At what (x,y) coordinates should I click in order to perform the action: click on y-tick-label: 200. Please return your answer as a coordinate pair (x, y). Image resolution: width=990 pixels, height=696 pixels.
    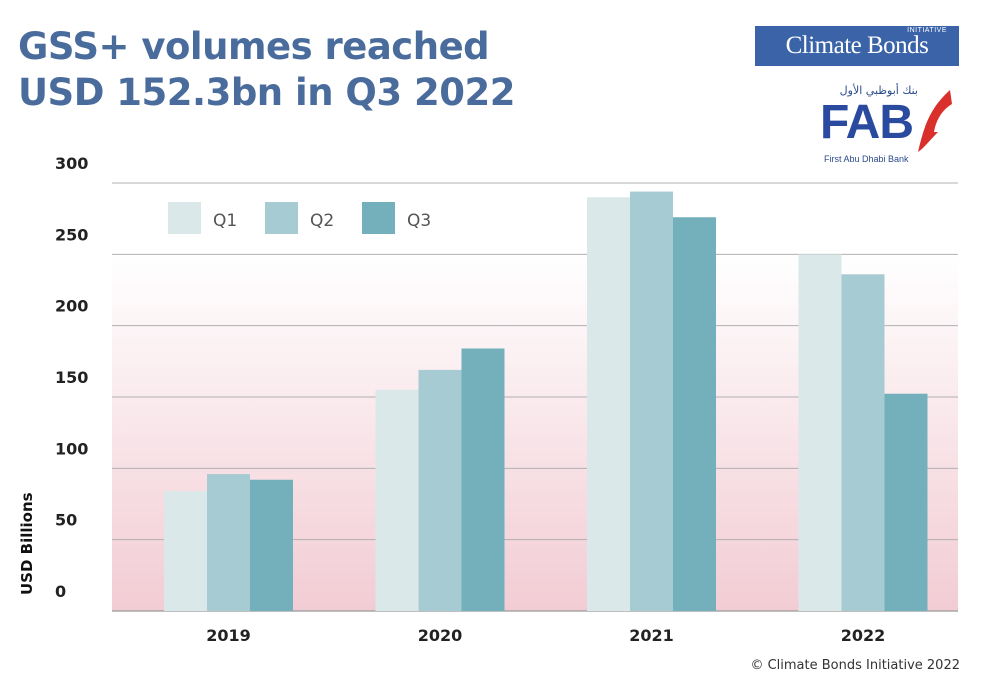
    Looking at the image, I should click on (71, 306).